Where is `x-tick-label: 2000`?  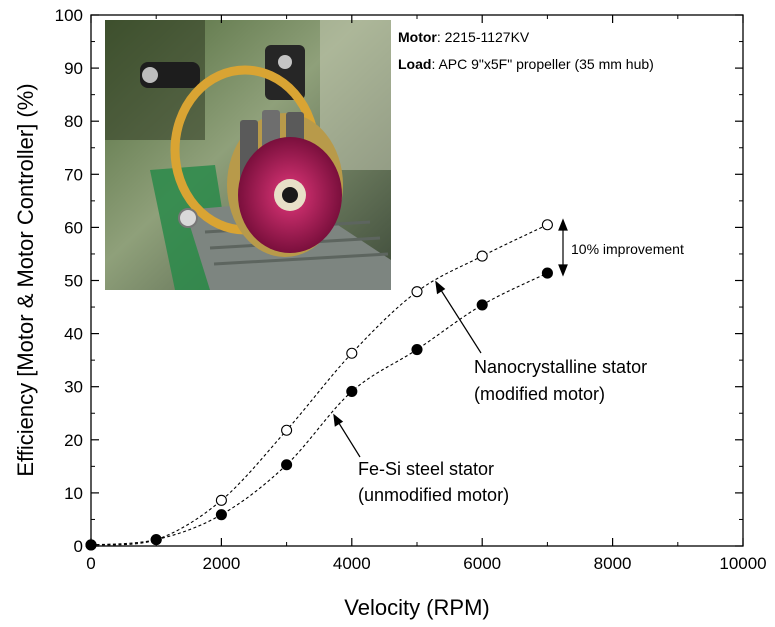 x-tick-label: 2000 is located at coordinates (221, 563).